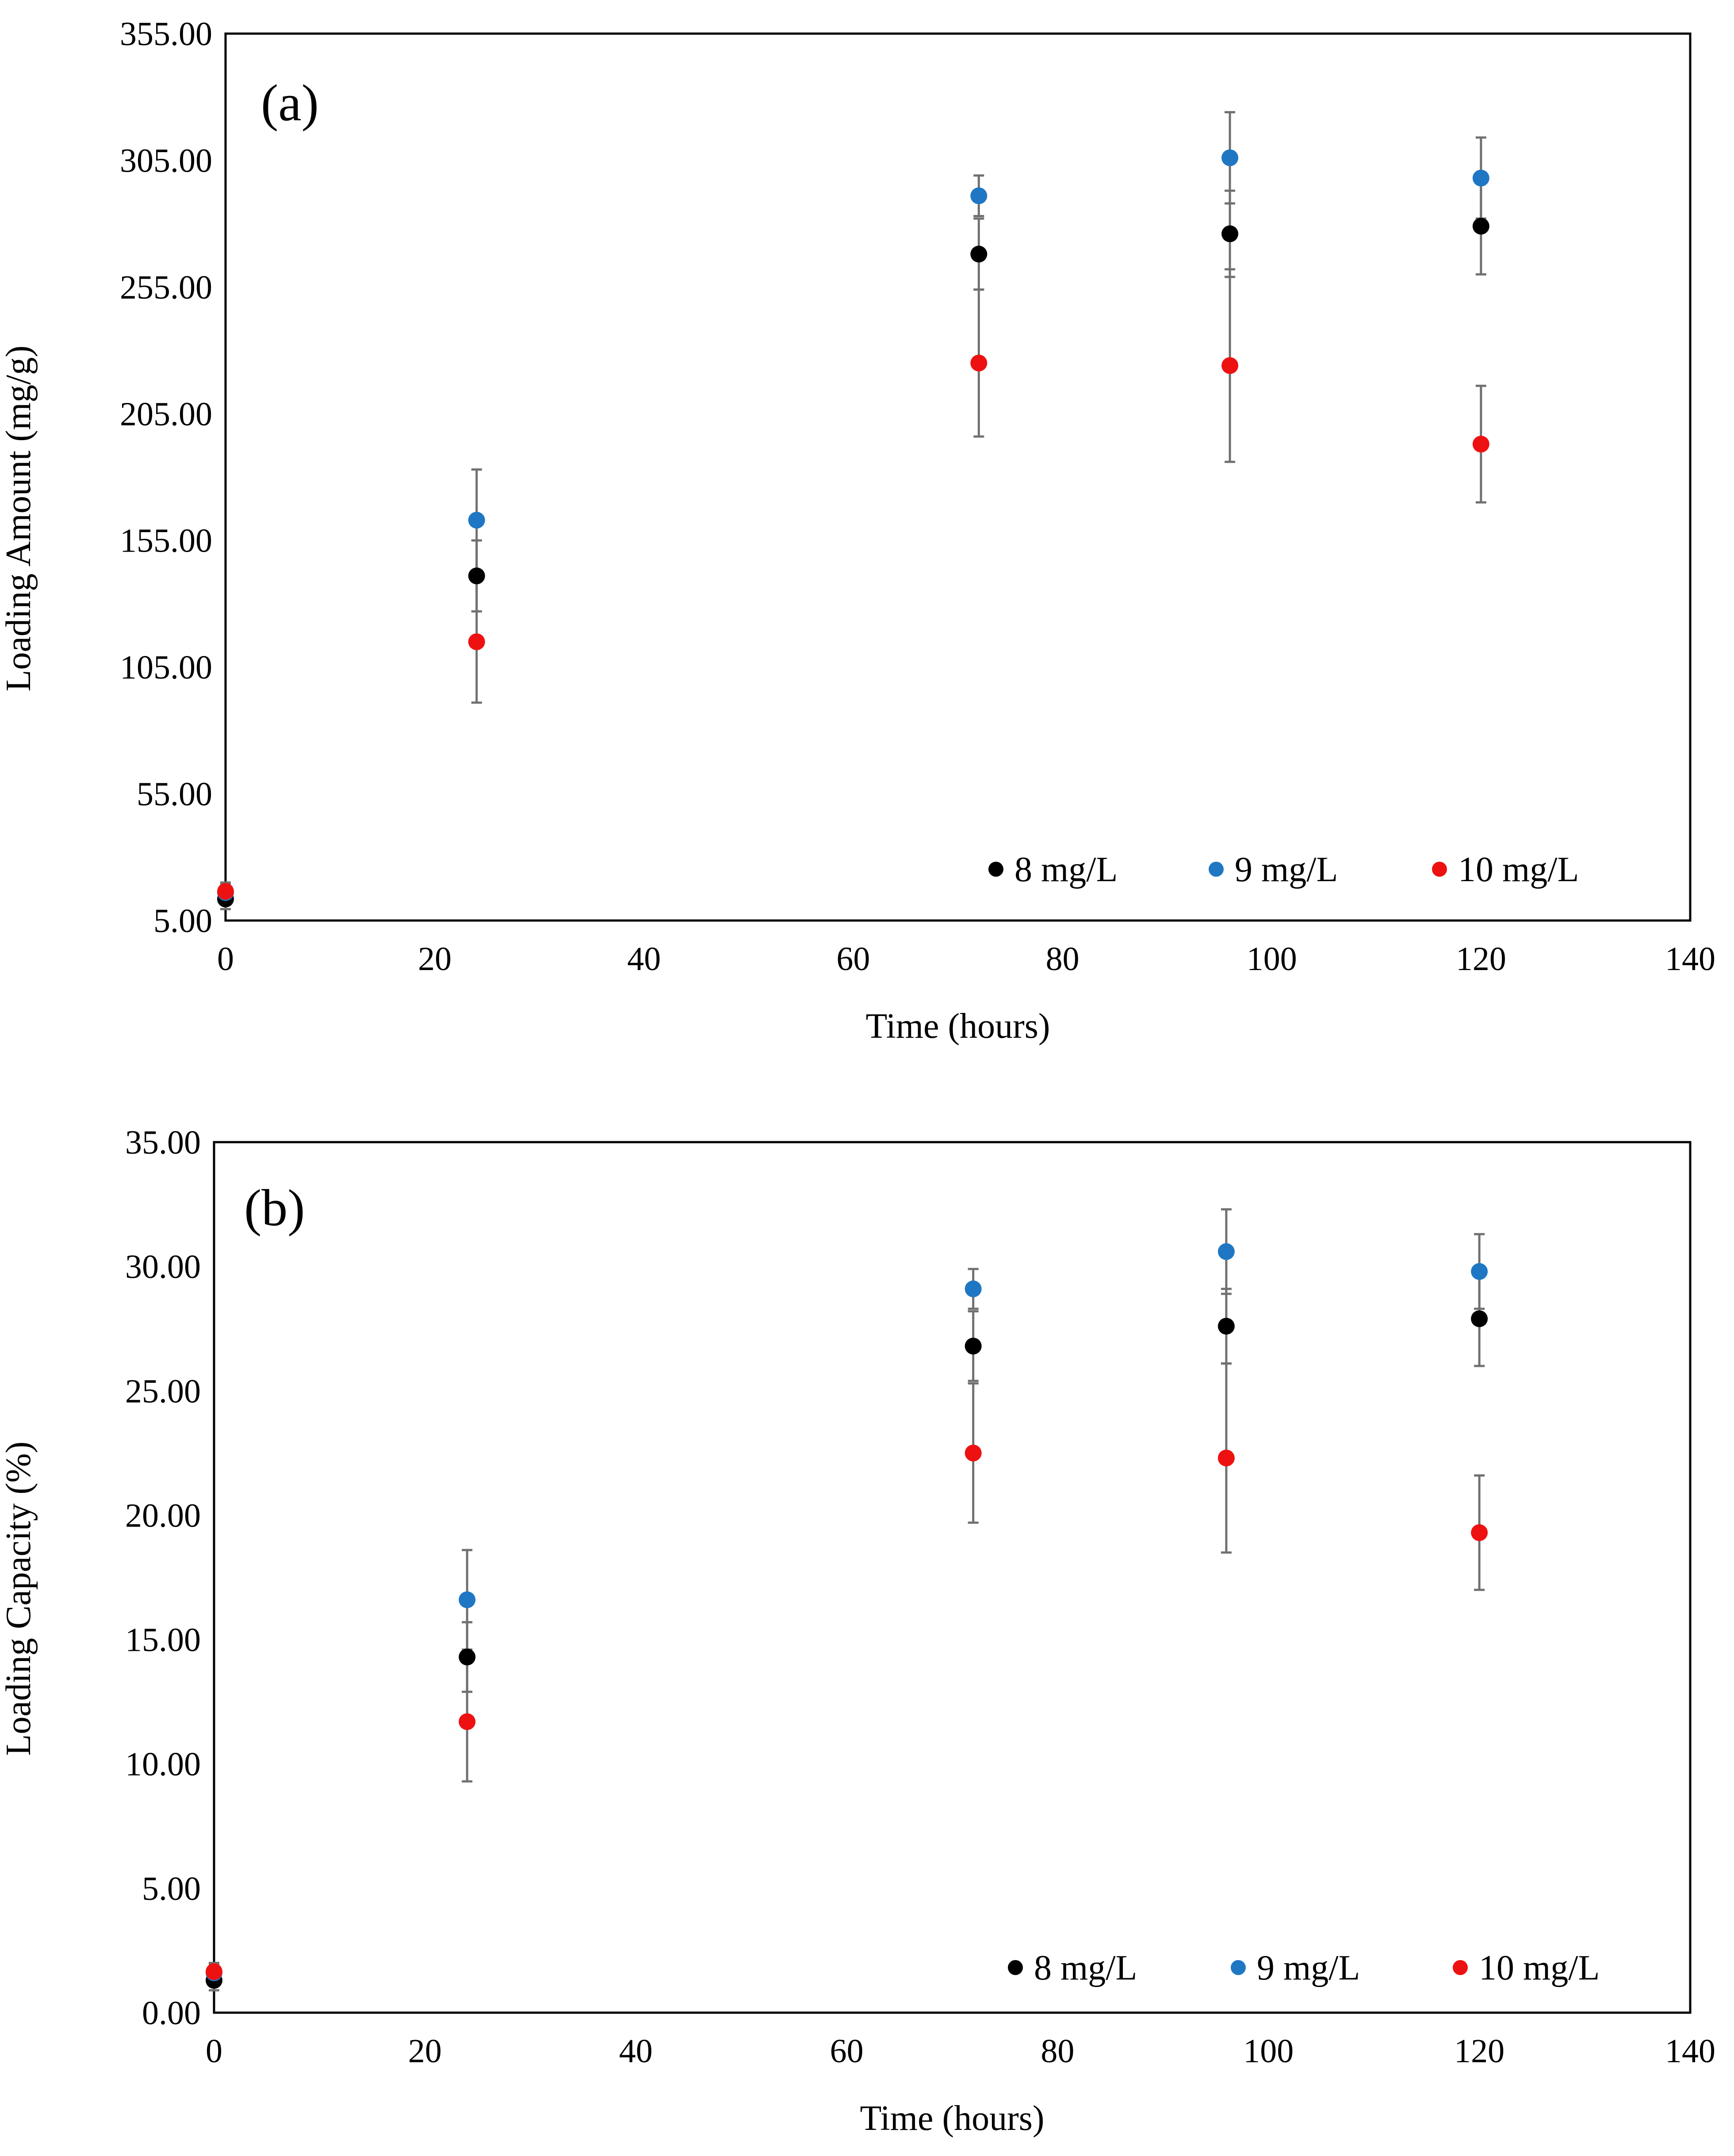 This screenshot has height=2156, width=1734. Describe the element at coordinates (166, 541) in the screenshot. I see `y-tick-label: 155.00` at that location.